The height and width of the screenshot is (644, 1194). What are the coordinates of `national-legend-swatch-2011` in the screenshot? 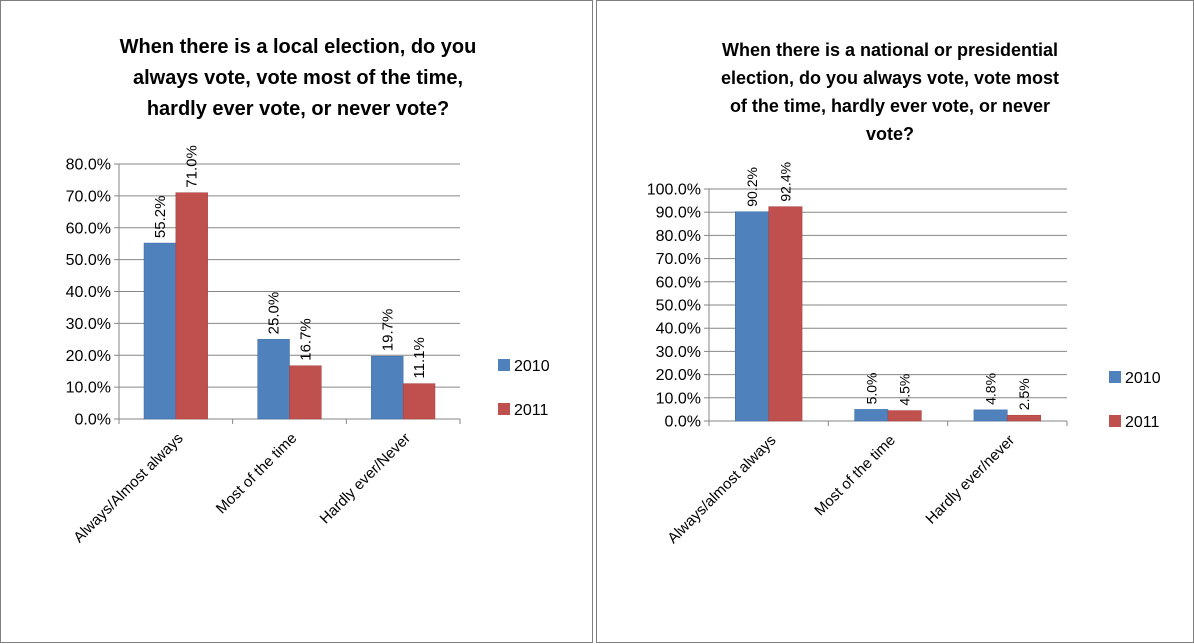 It's located at (1115, 421).